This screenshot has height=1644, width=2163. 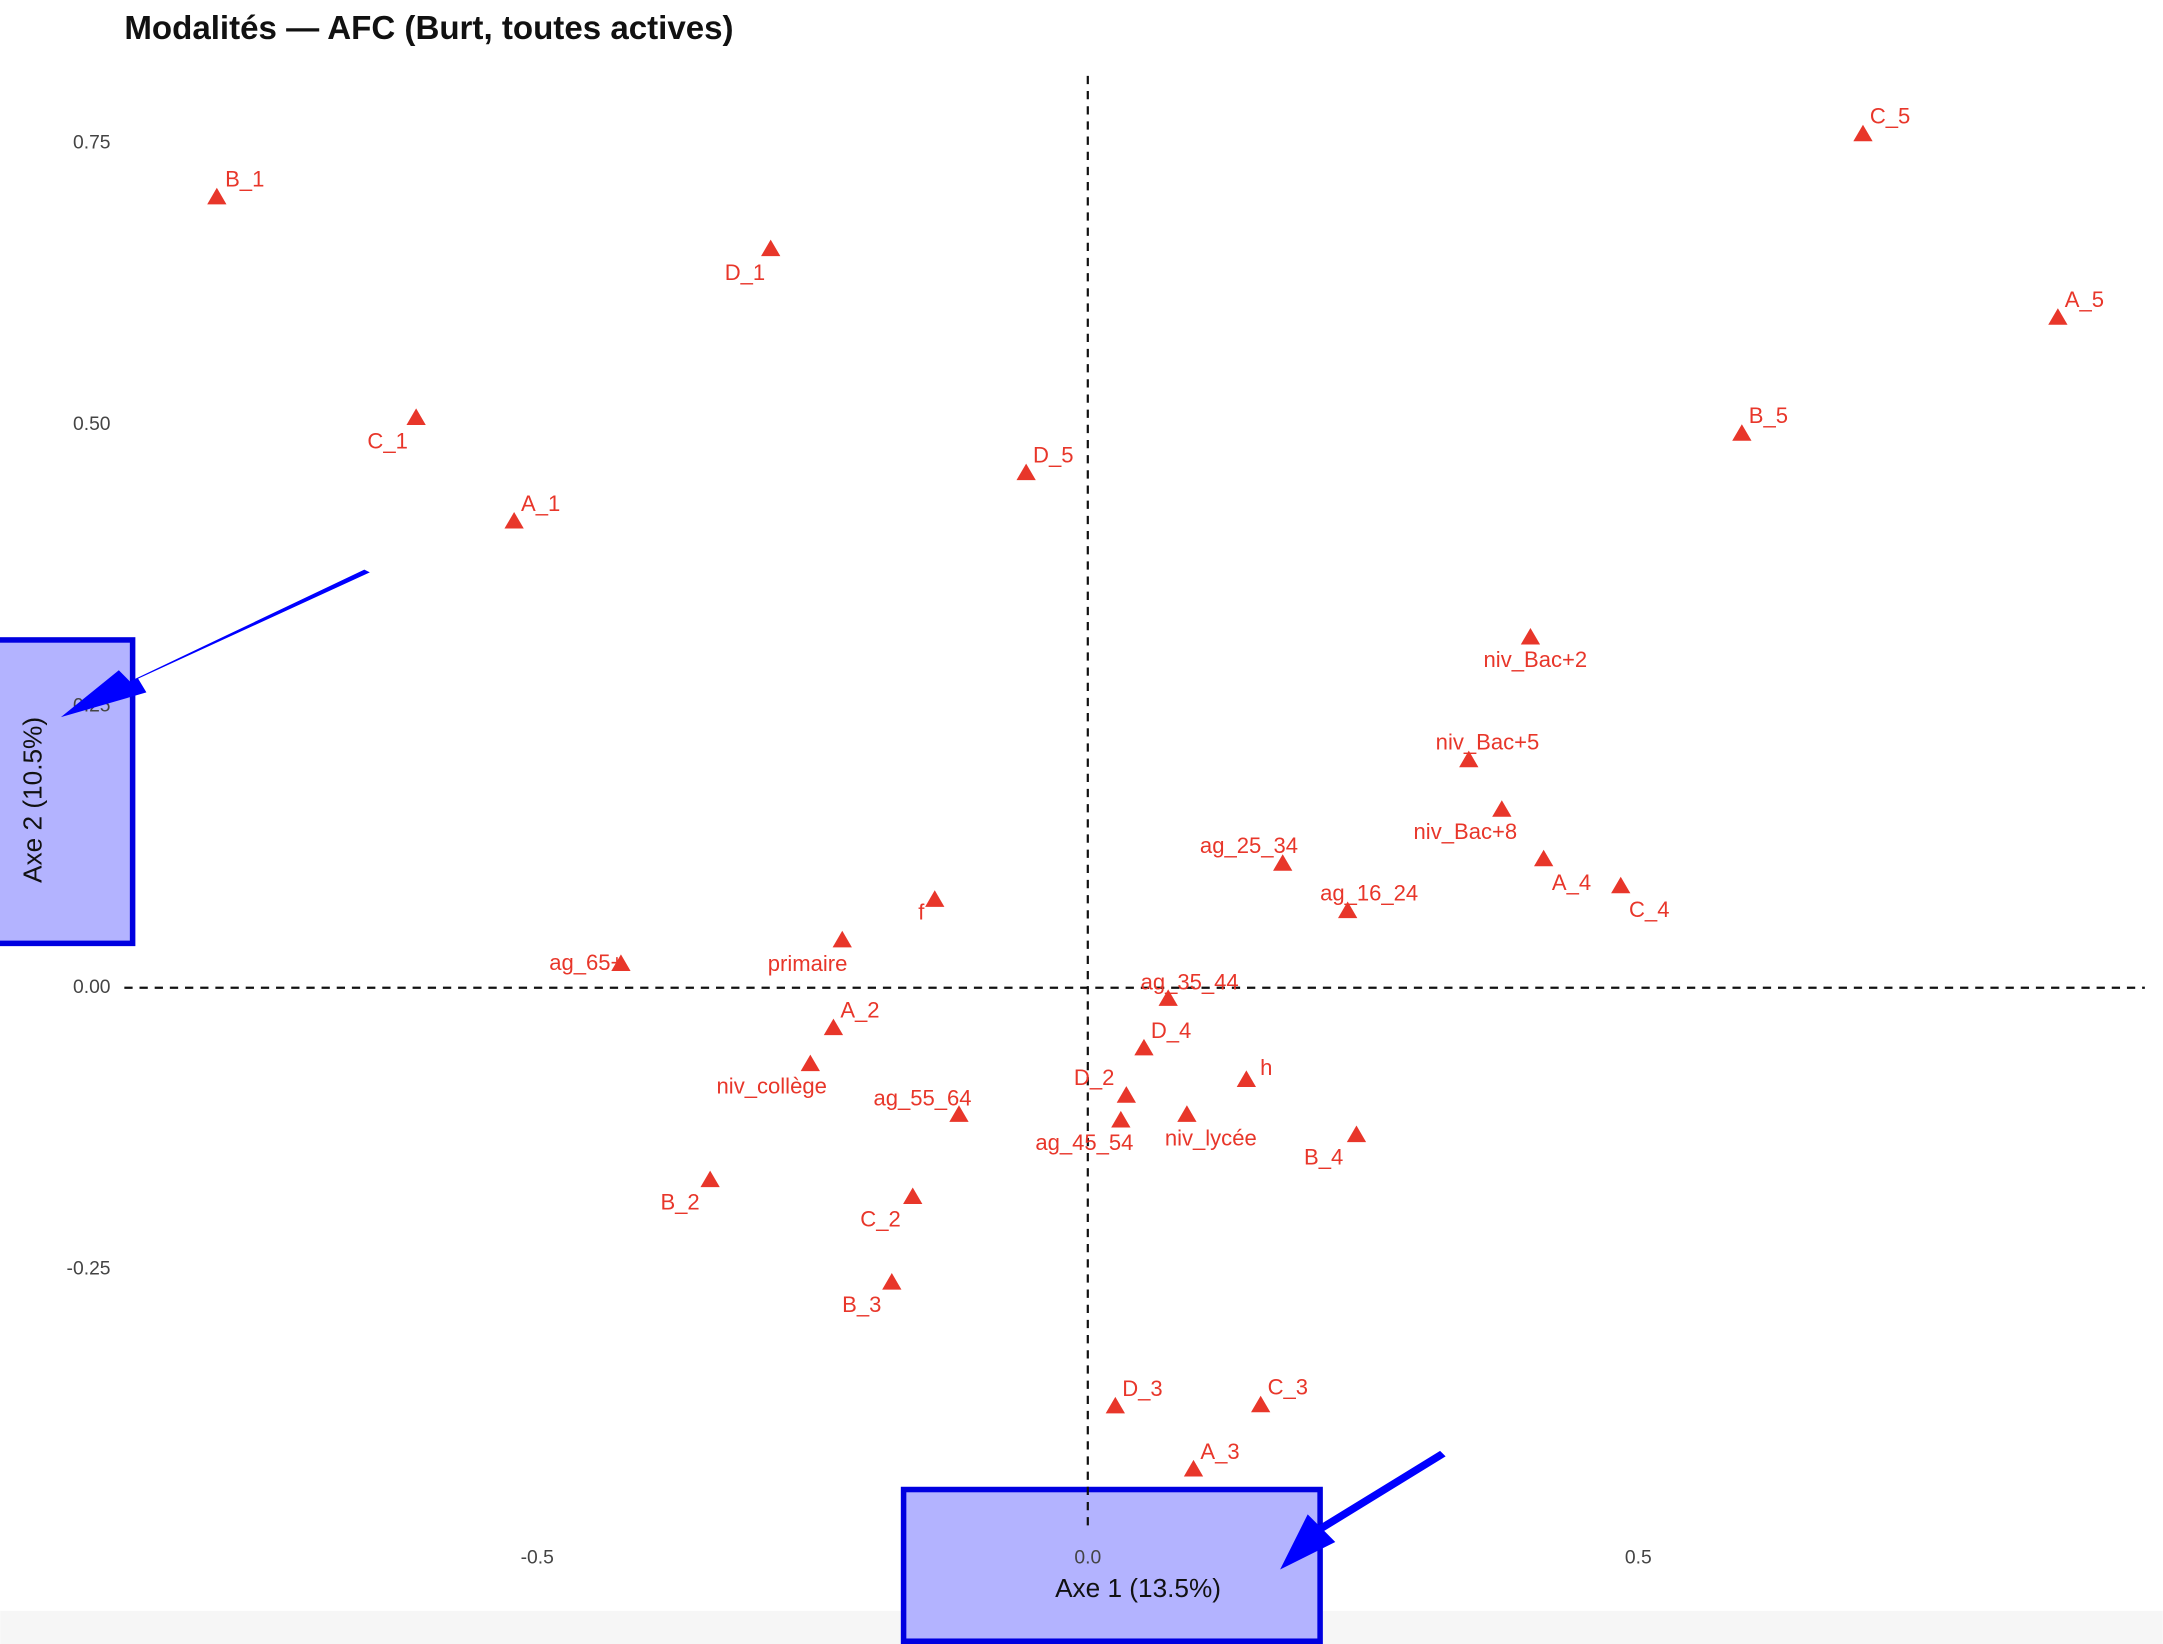 I want to click on point-label: B_1, so click(x=244, y=179).